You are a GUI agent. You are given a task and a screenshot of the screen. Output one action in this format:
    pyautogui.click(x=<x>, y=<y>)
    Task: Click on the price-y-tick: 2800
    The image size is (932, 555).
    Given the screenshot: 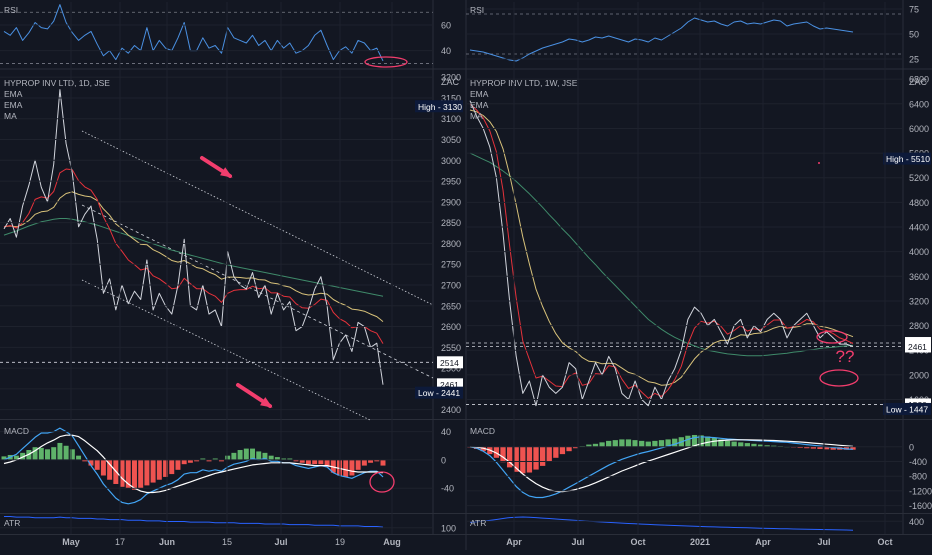 What is the action you would take?
    pyautogui.click(x=919, y=326)
    